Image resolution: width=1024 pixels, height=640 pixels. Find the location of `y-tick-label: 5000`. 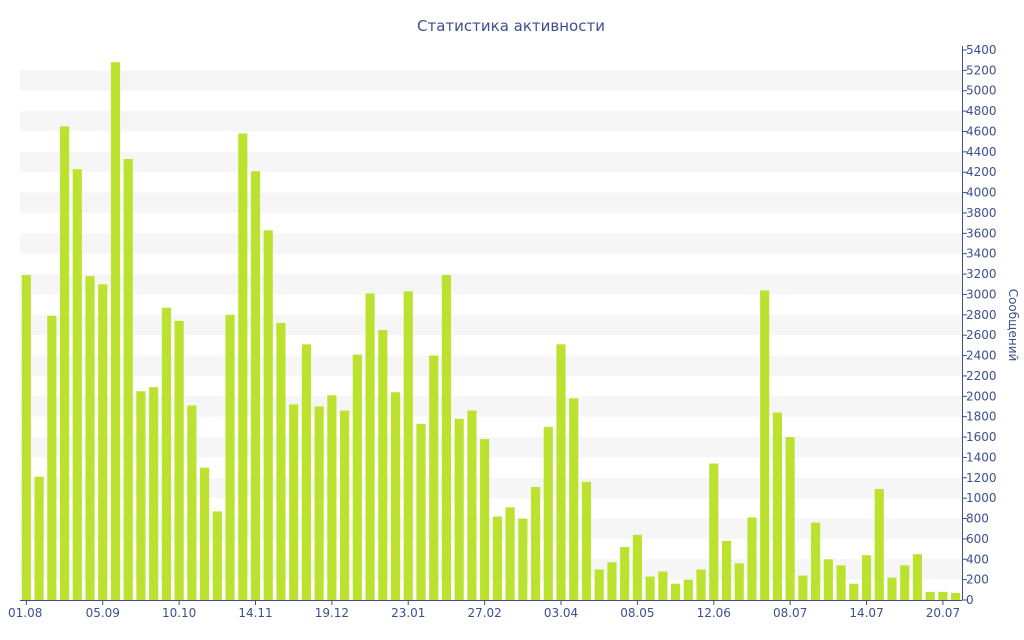

y-tick-label: 5000 is located at coordinates (981, 91).